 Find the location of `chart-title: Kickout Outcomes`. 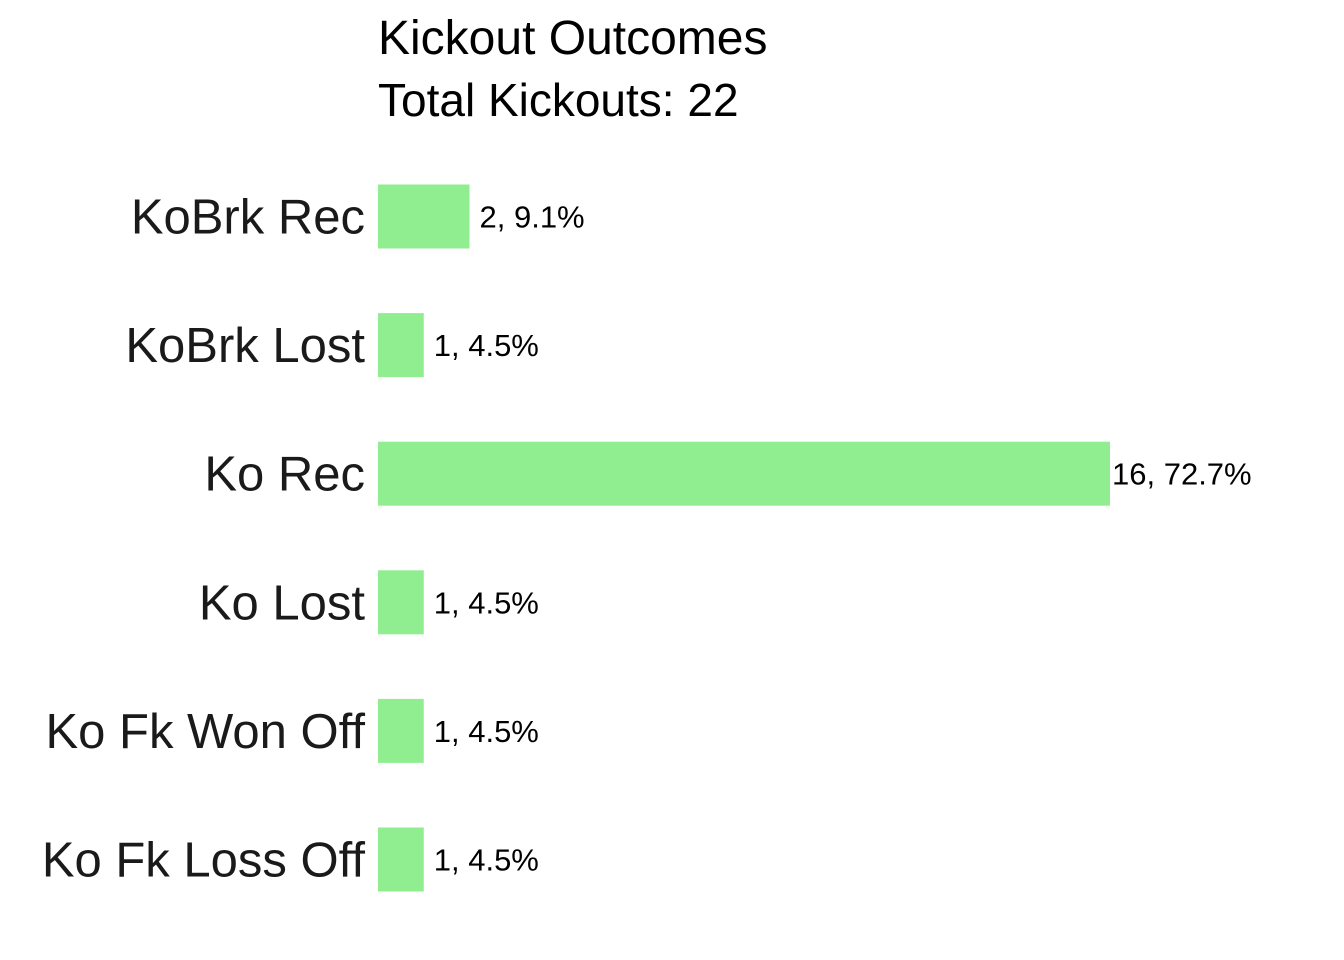

chart-title: Kickout Outcomes is located at coordinates (572, 38).